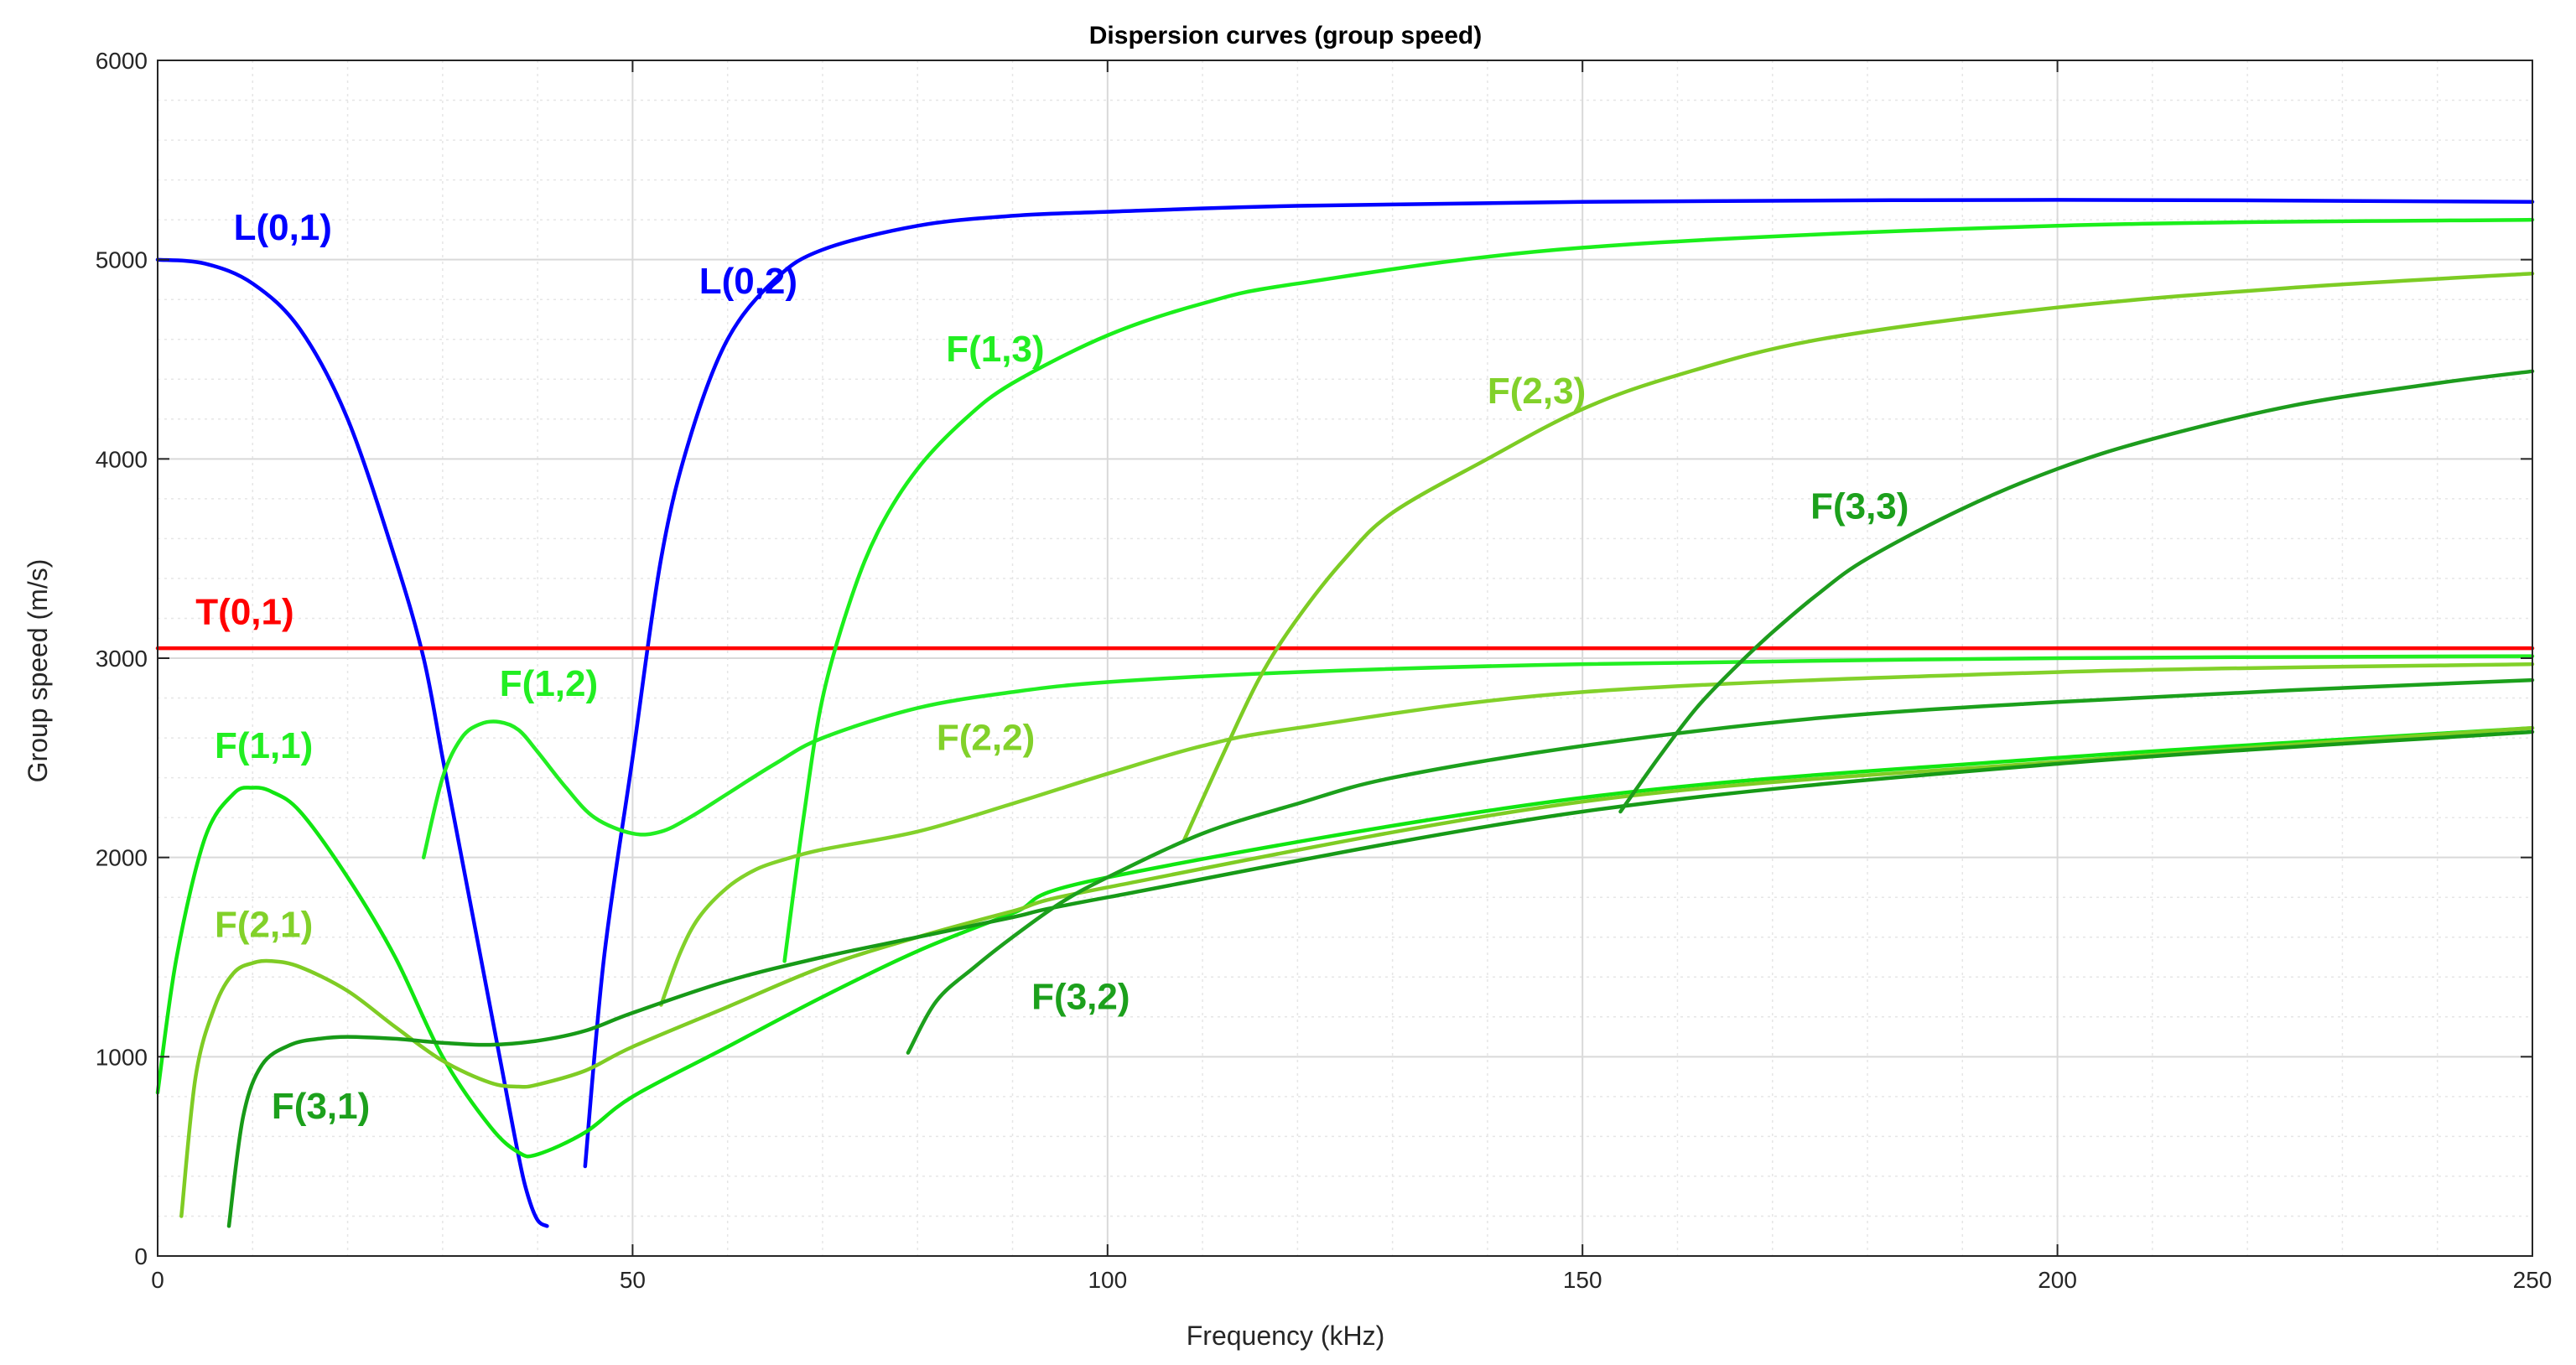  I want to click on y-axis-label: Group speed (m/s), so click(38, 671).